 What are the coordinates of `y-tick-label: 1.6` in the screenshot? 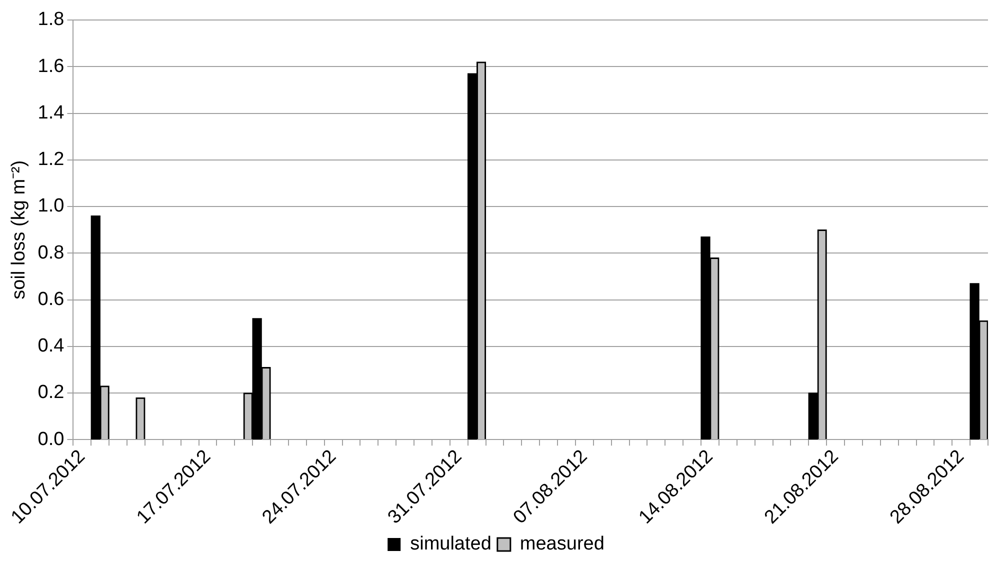 It's located at (51, 66).